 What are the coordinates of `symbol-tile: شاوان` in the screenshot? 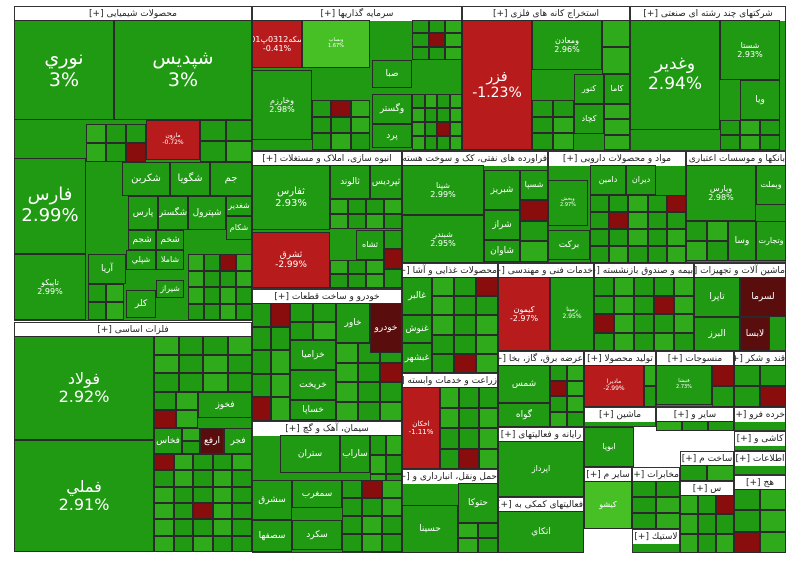 It's located at (502, 251).